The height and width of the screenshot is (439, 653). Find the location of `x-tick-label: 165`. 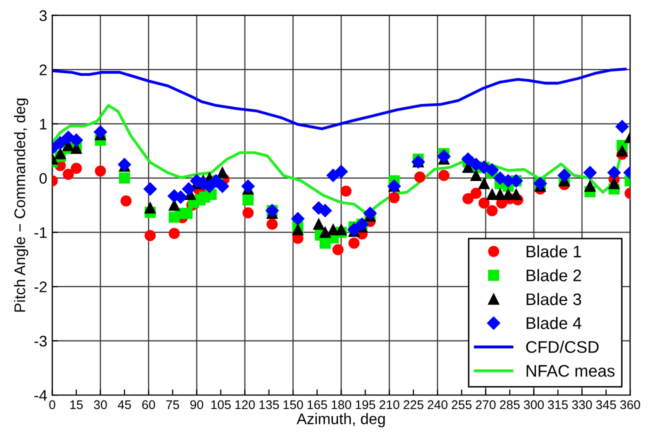

x-tick-label: 165 is located at coordinates (318, 405).